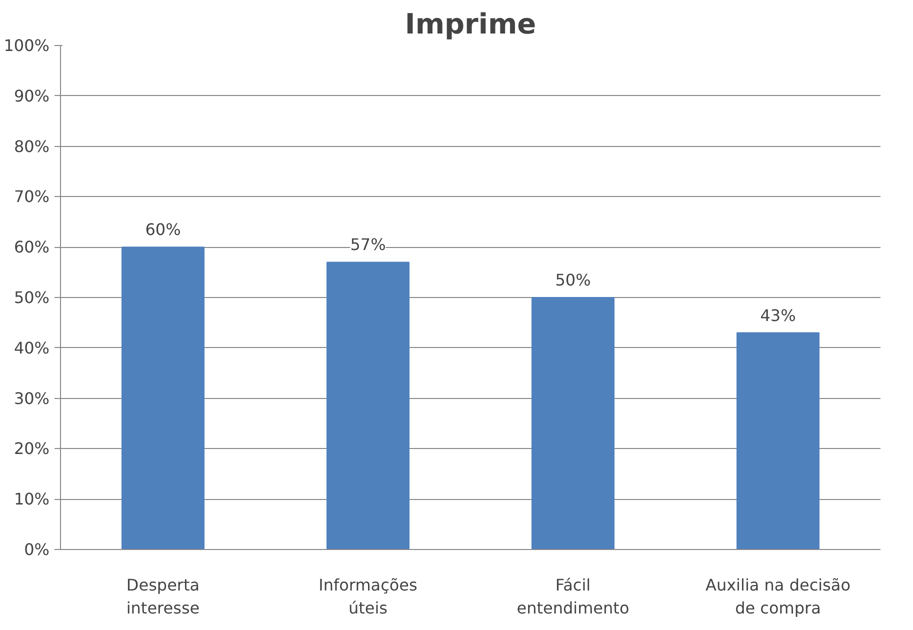 The height and width of the screenshot is (630, 913). Describe the element at coordinates (37, 549) in the screenshot. I see `y-tick-label: 0%` at that location.